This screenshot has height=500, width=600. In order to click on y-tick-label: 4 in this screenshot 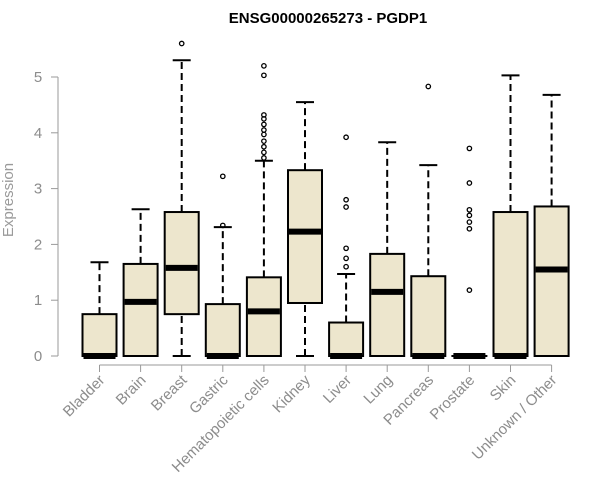, I will do `click(38, 133)`.